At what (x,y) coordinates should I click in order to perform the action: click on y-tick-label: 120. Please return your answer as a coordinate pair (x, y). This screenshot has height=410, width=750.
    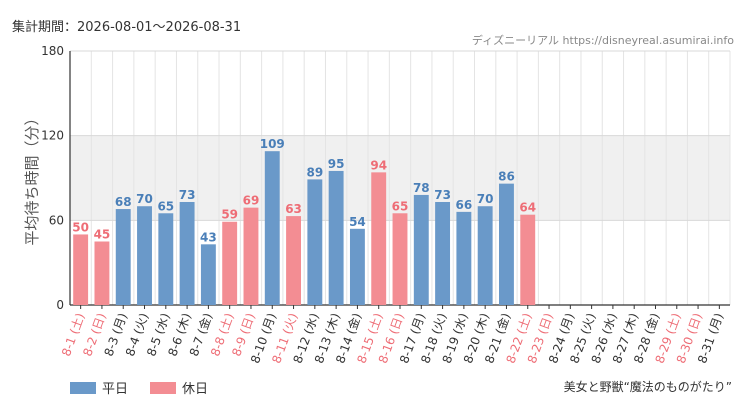
    Looking at the image, I should click on (52, 136).